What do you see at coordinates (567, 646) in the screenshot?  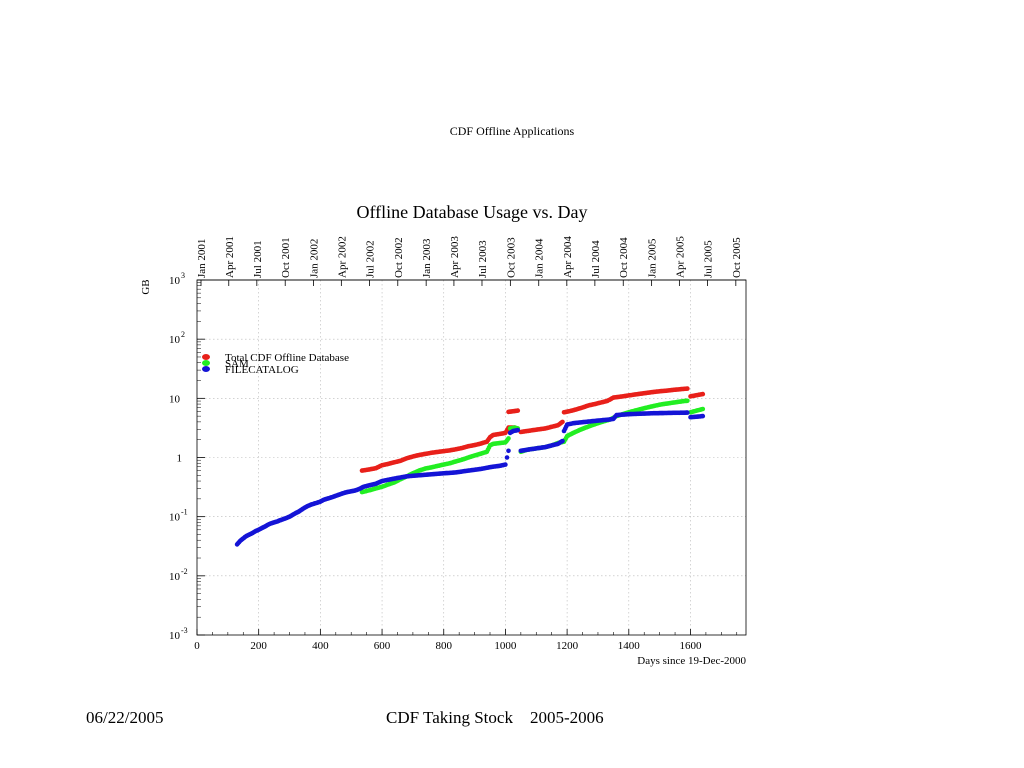 I see `x-tick-label: 1200` at bounding box center [567, 646].